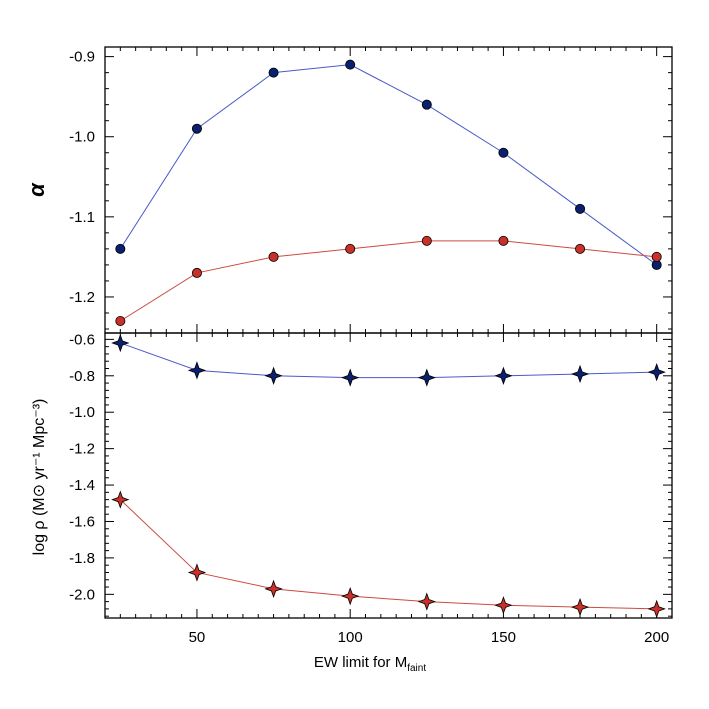 The height and width of the screenshot is (709, 709). I want to click on bottom-xtick-label: 50, so click(197, 637).